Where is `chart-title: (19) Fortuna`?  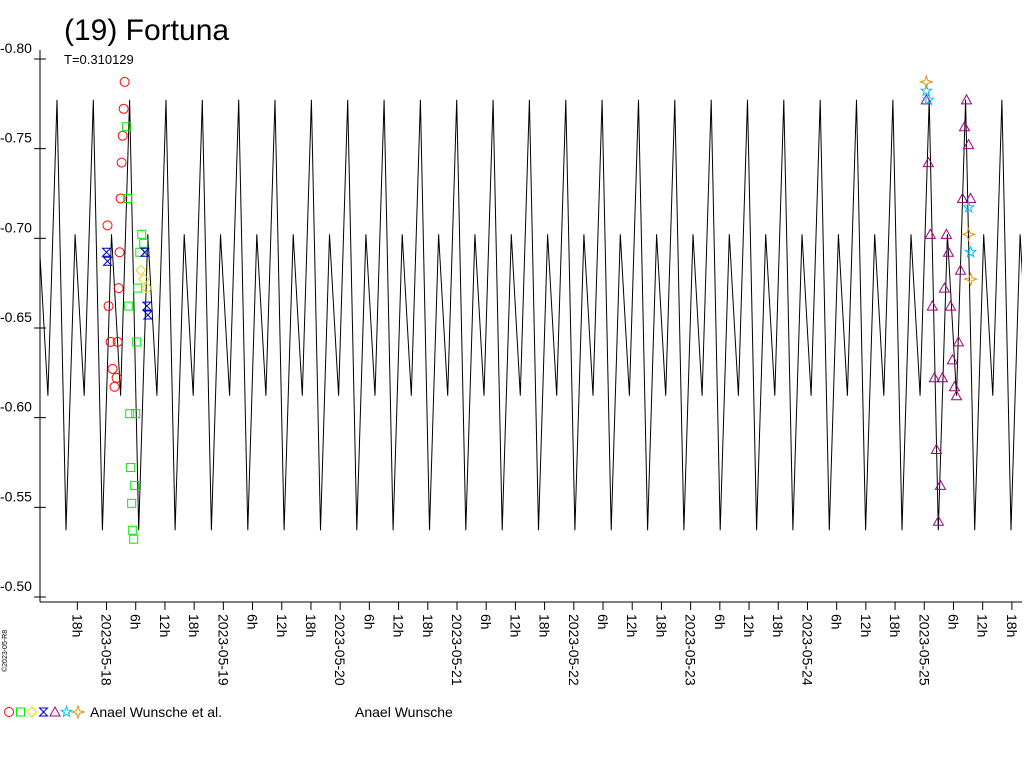
chart-title: (19) Fortuna is located at coordinates (146, 30).